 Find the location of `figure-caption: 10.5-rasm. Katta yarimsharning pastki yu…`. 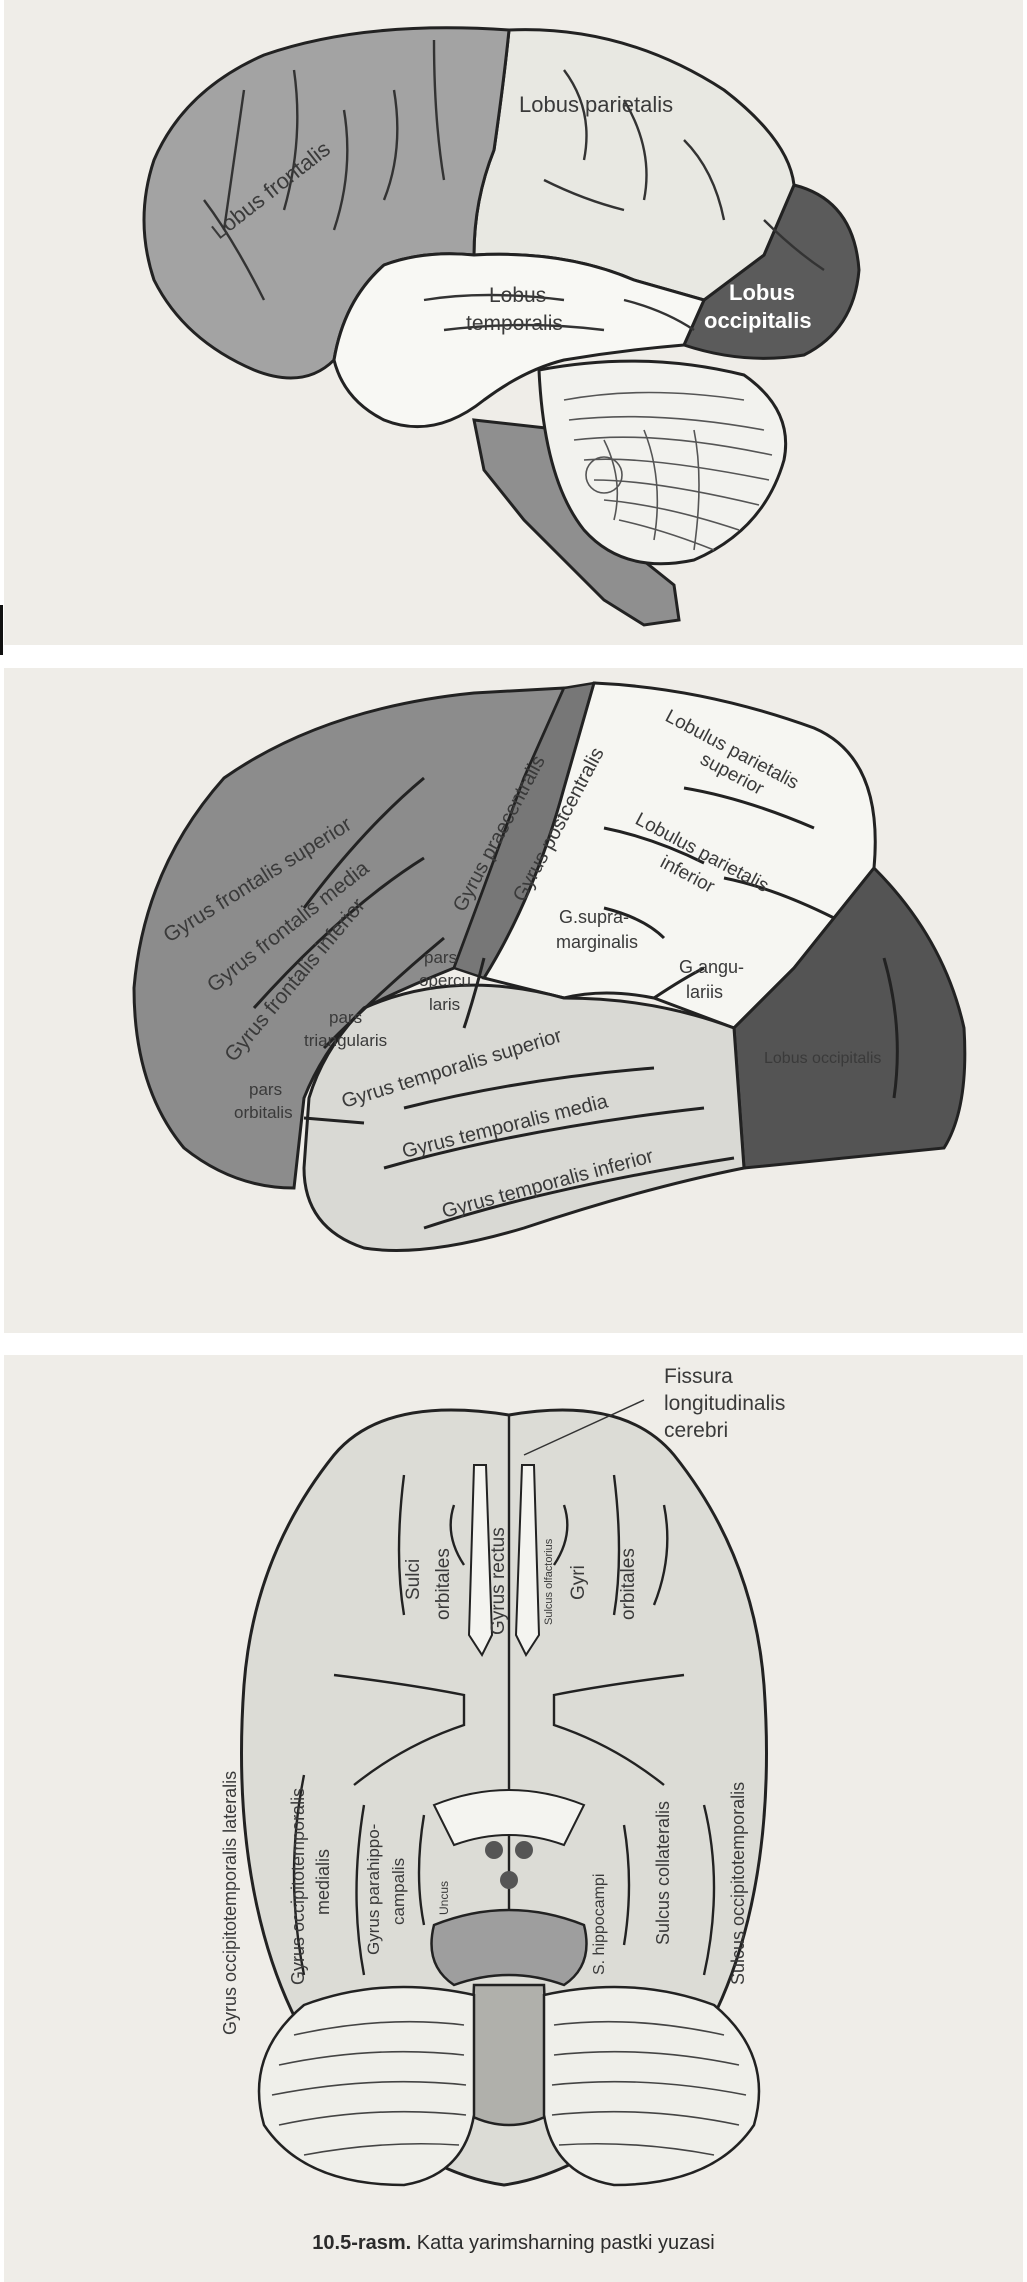

figure-caption: 10.5-rasm. Katta yarimsharning pastki yu… is located at coordinates (513, 2243).